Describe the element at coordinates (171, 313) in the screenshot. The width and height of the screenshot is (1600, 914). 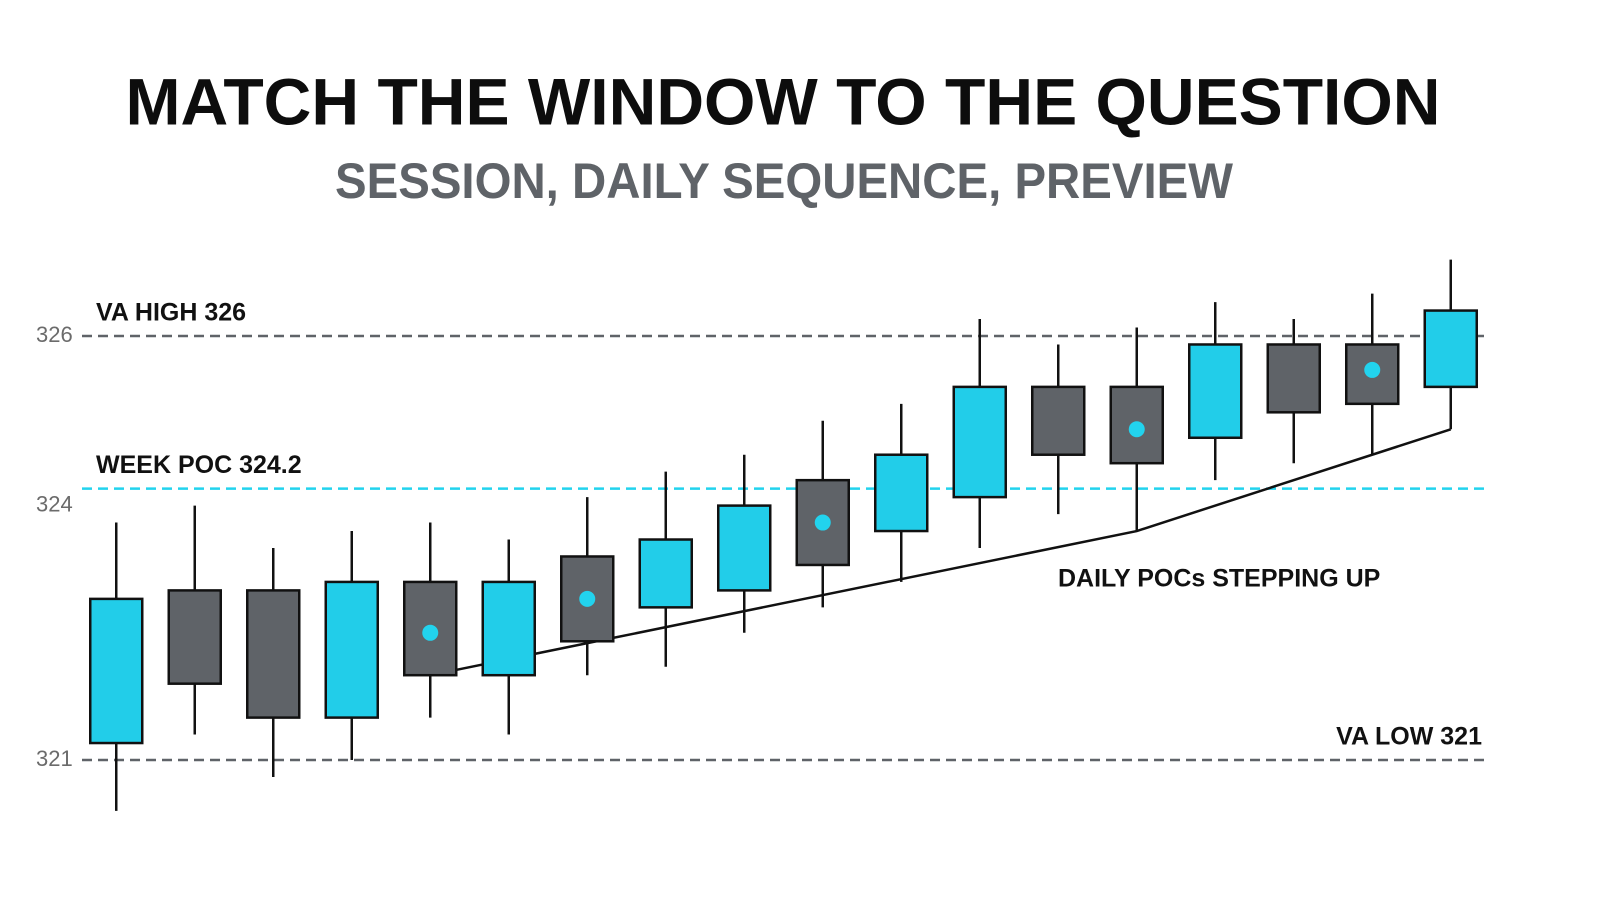
I see `level-label: VA HIGH 326` at that location.